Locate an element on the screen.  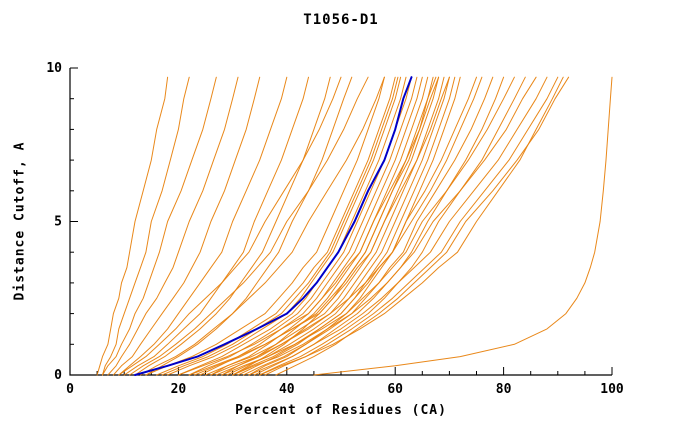
x-axis-label: Percent of Residues (CA) is located at coordinates (341, 410).